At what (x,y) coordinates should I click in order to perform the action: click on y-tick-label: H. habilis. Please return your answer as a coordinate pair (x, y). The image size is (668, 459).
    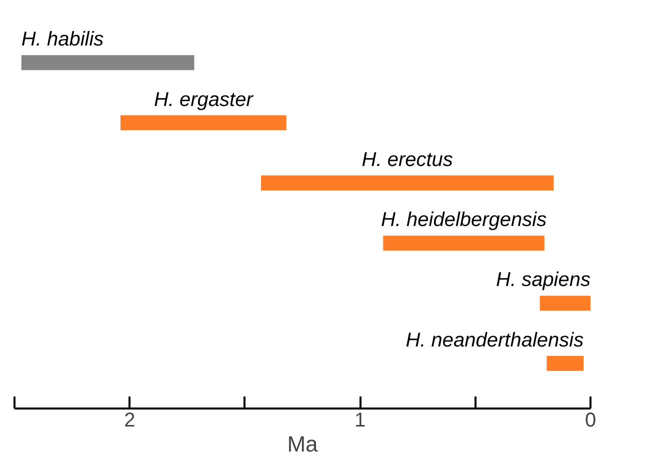
    Looking at the image, I should click on (62, 39).